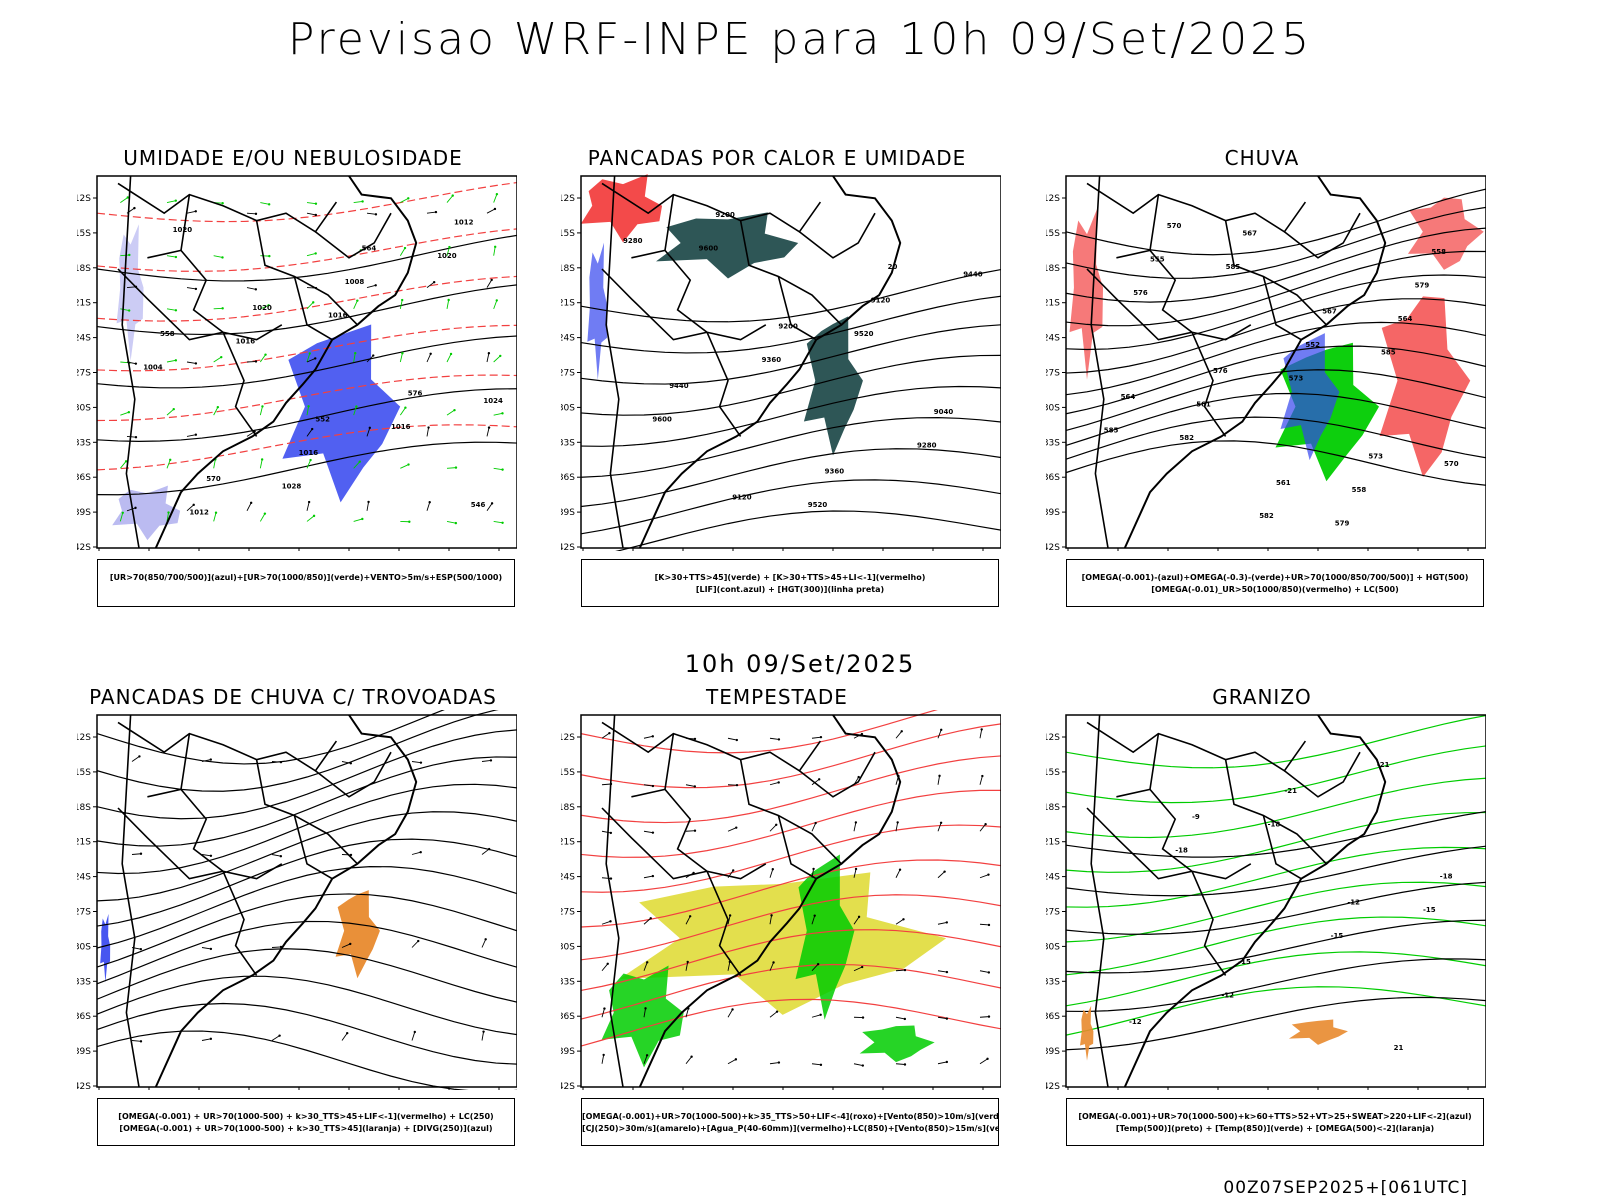  I want to click on streamline, so click(306, 975).